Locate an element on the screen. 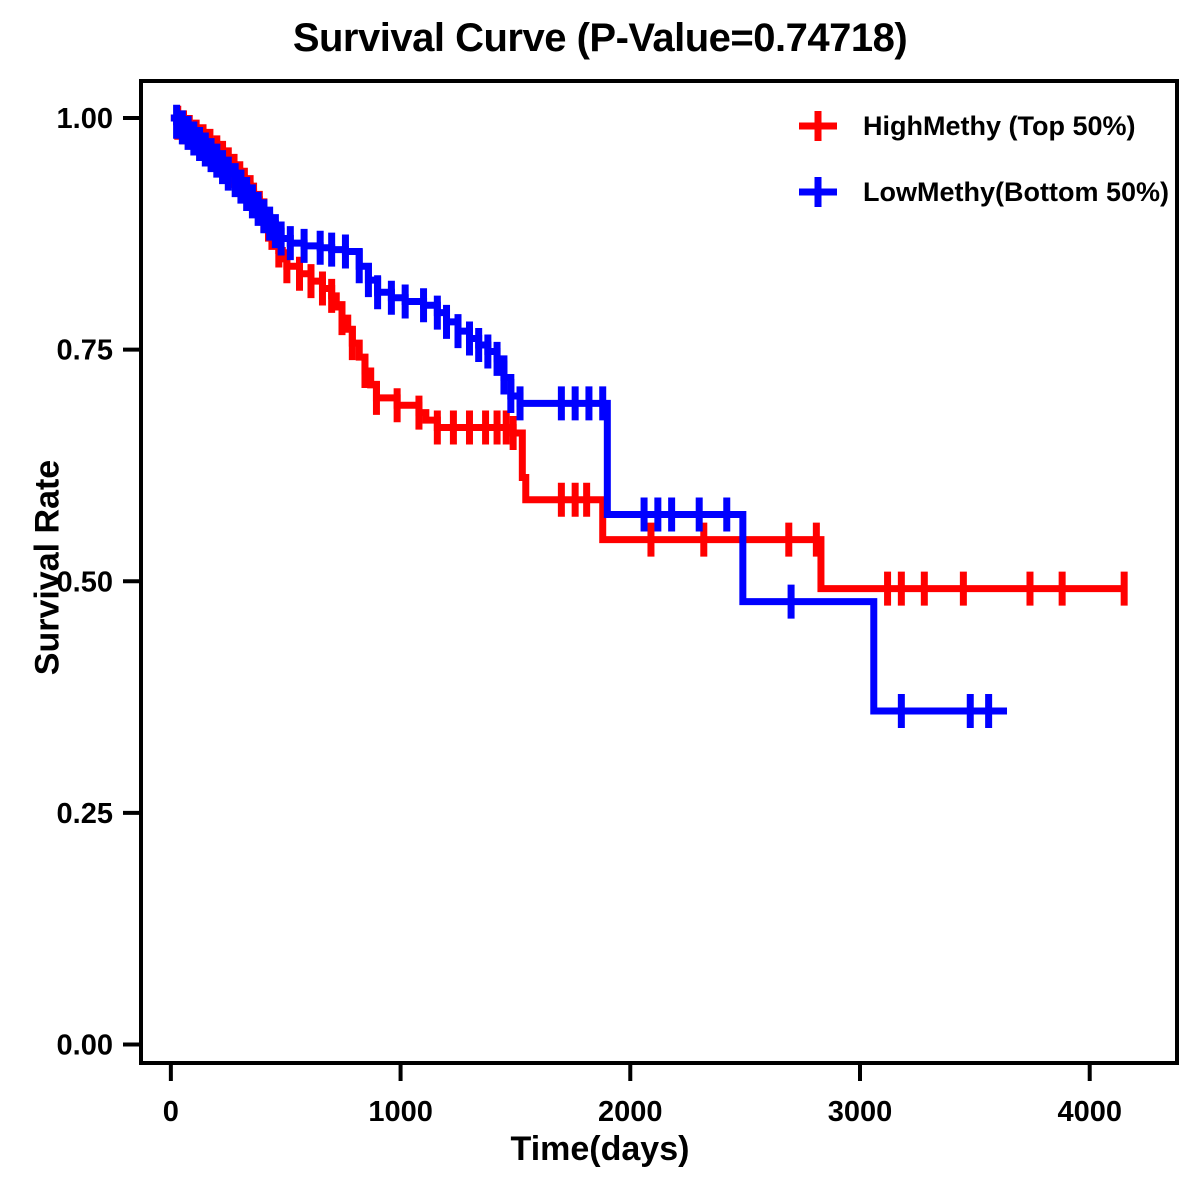  legend-label-highmethy: HighMethy (Top 50%) is located at coordinates (999, 125).